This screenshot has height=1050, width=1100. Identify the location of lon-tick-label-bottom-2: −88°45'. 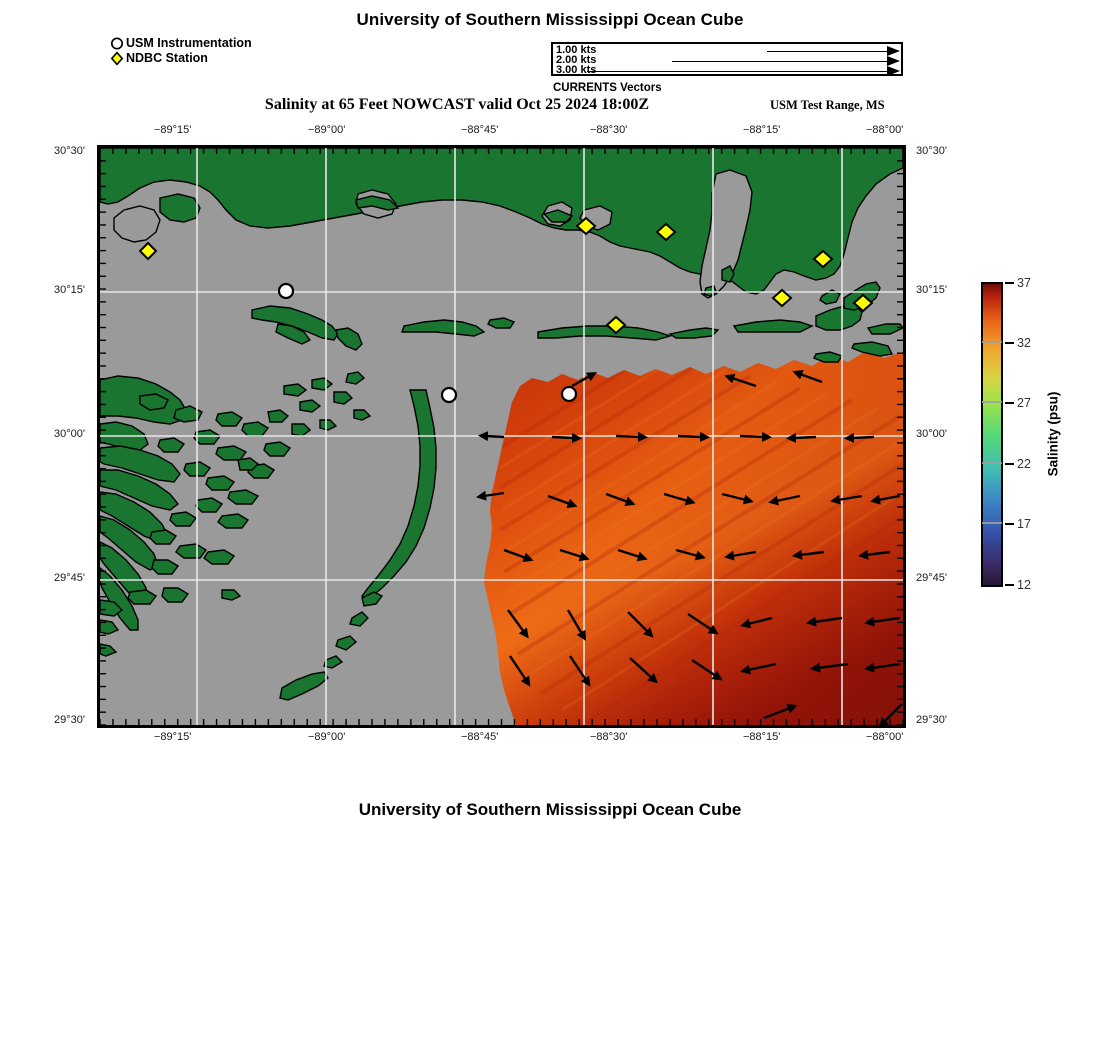
(480, 737).